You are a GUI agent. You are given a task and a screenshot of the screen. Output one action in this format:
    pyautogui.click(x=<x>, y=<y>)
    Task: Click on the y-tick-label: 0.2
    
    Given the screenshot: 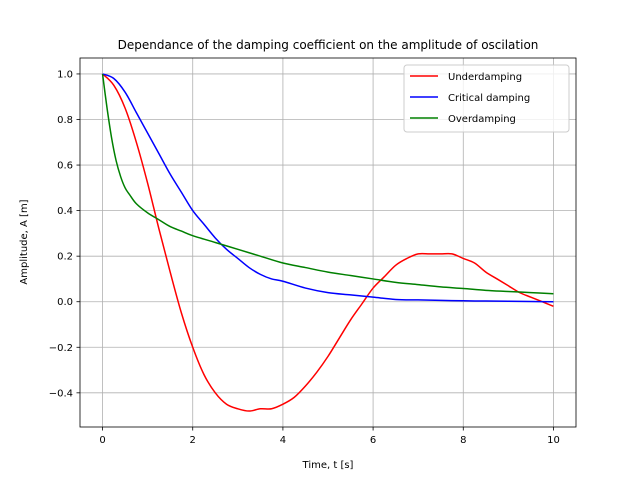 What is the action you would take?
    pyautogui.click(x=65, y=257)
    